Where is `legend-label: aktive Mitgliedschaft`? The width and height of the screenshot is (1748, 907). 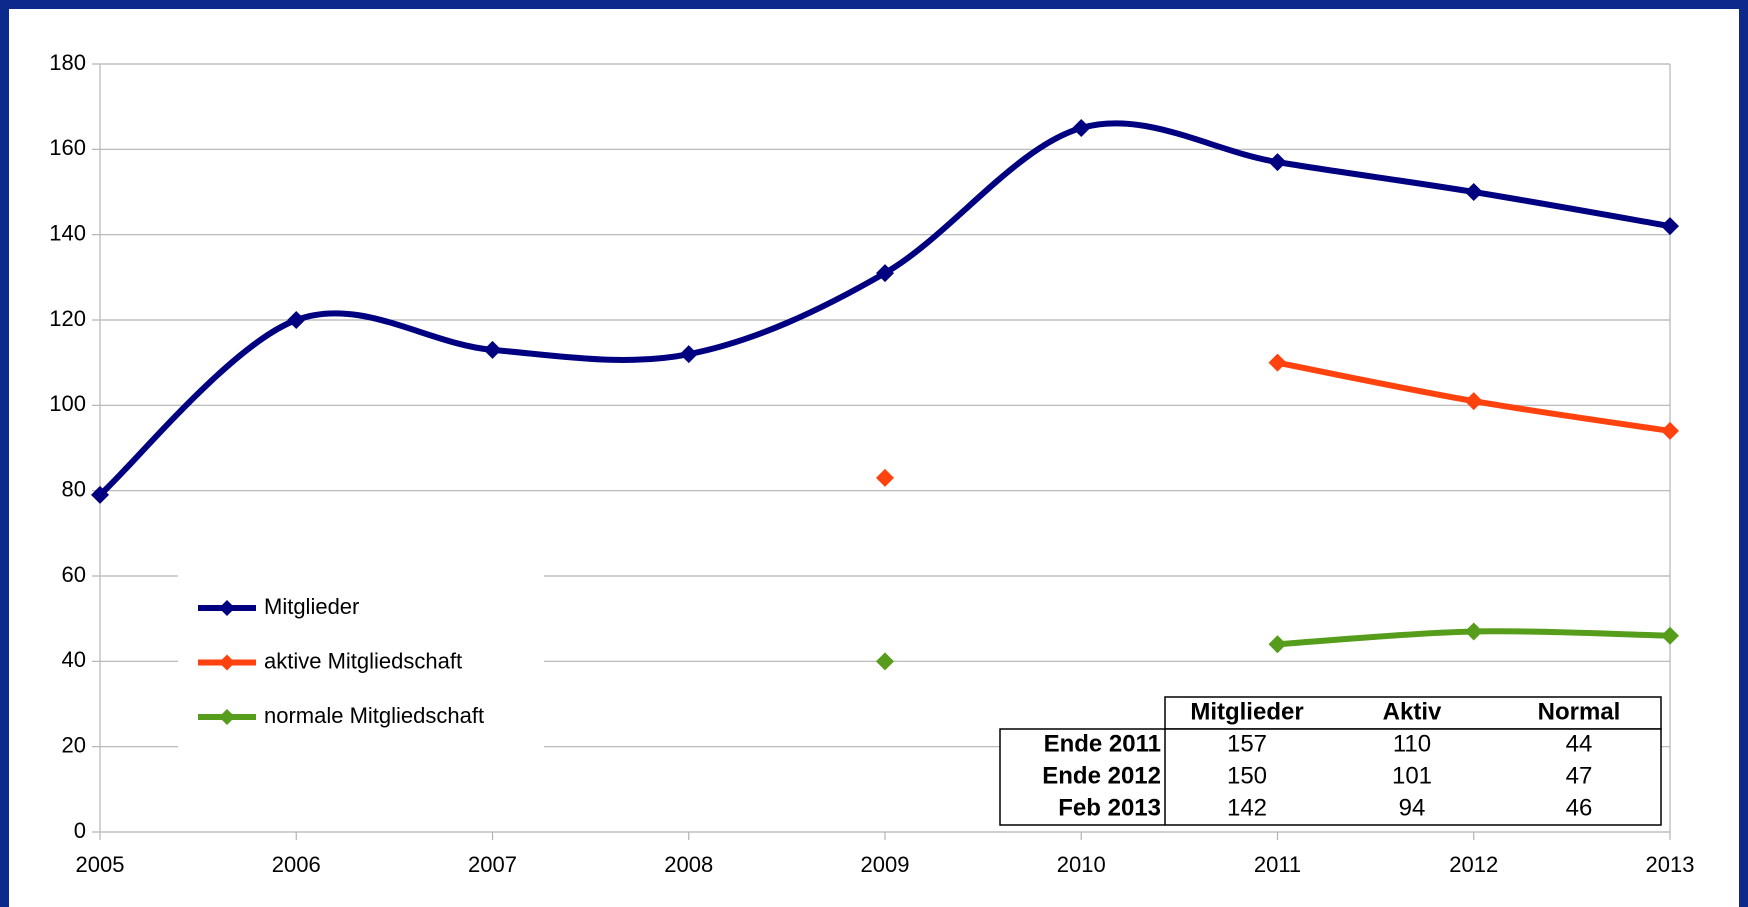 legend-label: aktive Mitgliedschaft is located at coordinates (363, 660).